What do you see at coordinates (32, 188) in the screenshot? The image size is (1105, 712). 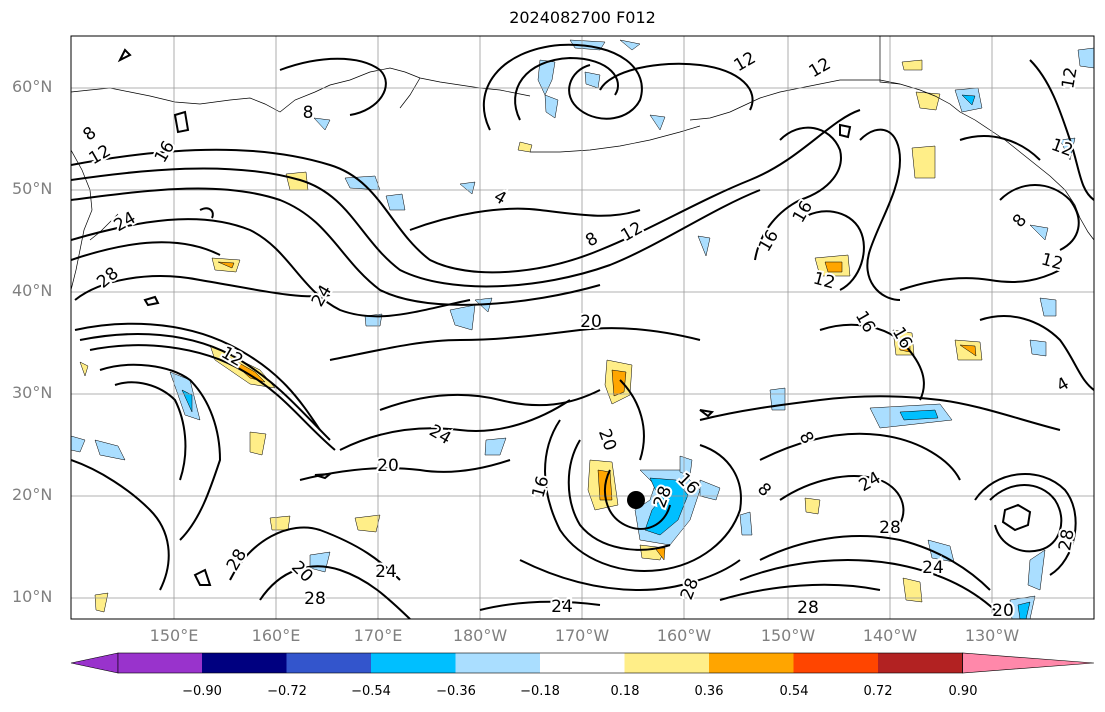 I see `lat-label: 50°N` at bounding box center [32, 188].